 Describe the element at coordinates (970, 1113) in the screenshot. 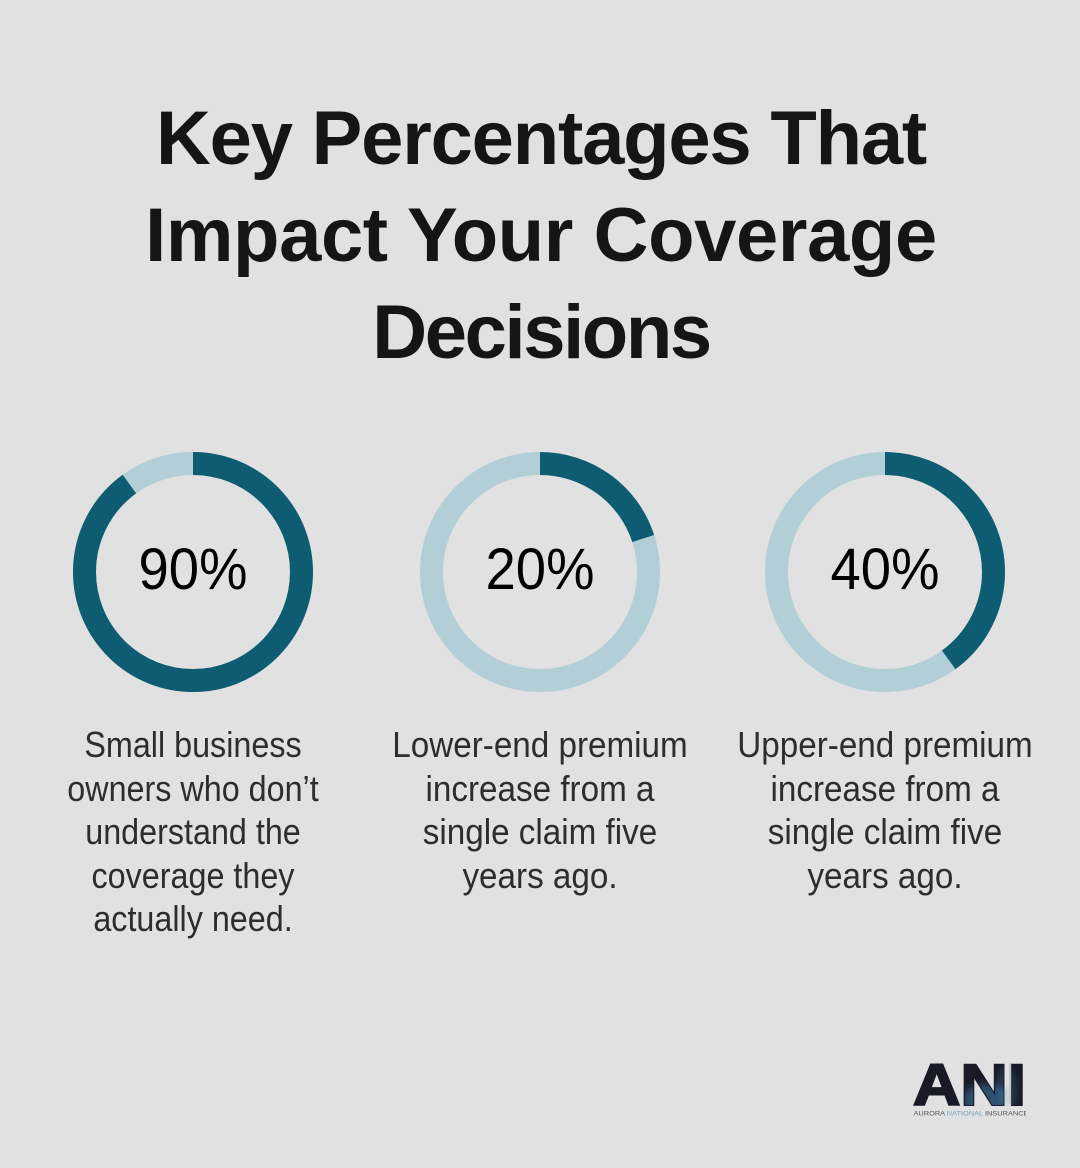

I see `svg-text: AURORA NATIONAL INSURANCE` at that location.